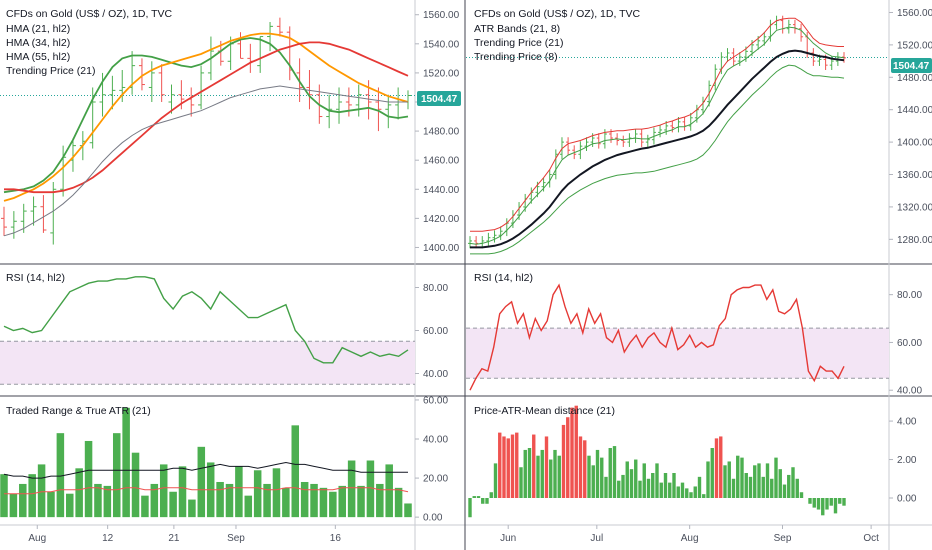 The width and height of the screenshot is (932, 550). What do you see at coordinates (206, 320) in the screenshot?
I see `left-rsi-line` at bounding box center [206, 320].